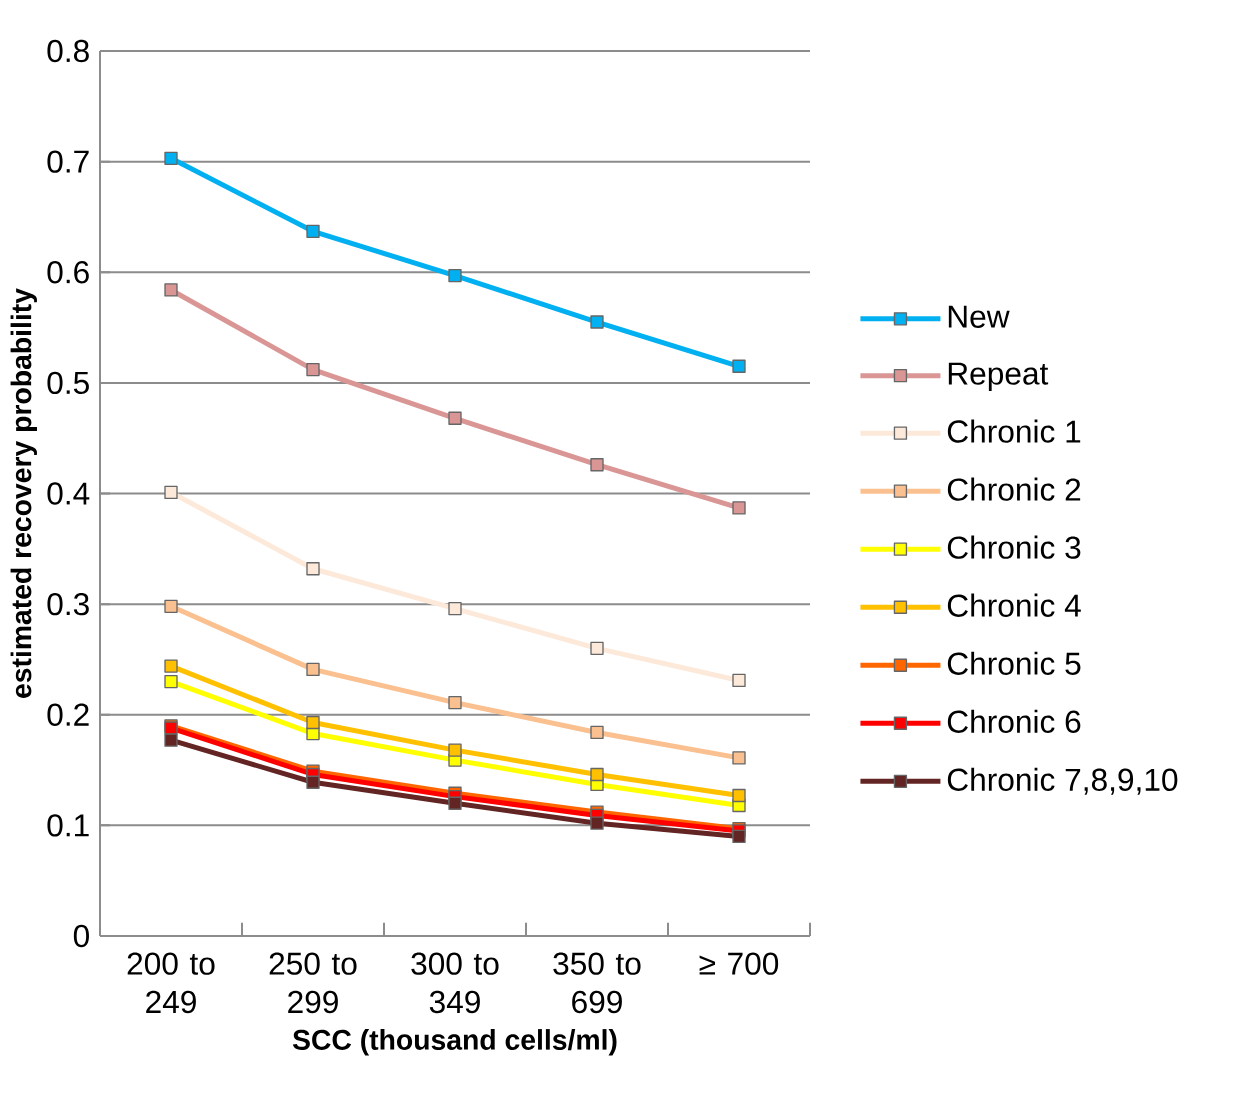 This screenshot has width=1248, height=1111. What do you see at coordinates (68, 272) in the screenshot?
I see `y-tick-label: 0.6` at bounding box center [68, 272].